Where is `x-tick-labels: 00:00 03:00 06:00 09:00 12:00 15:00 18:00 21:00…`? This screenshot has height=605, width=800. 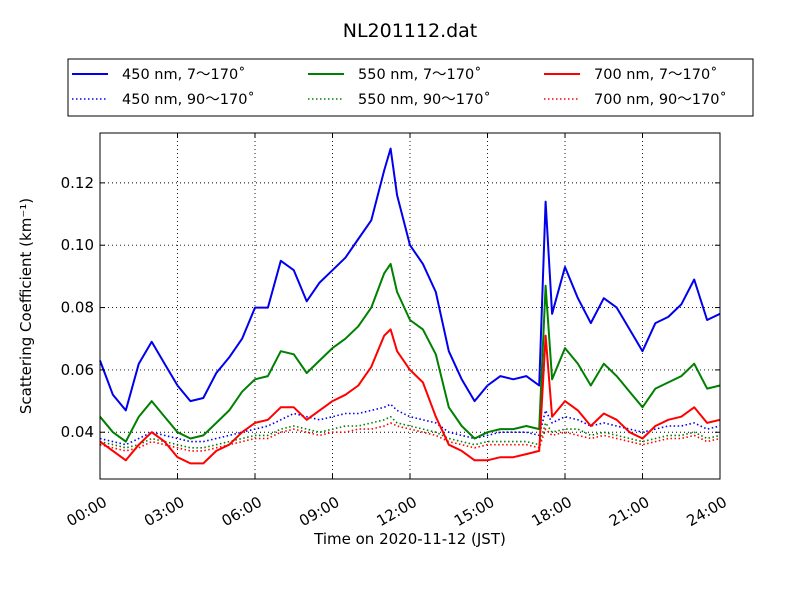 x-tick-labels: 00:00 03:00 06:00 09:00 12:00 15:00 18:00 21:00… is located at coordinates (397, 511).